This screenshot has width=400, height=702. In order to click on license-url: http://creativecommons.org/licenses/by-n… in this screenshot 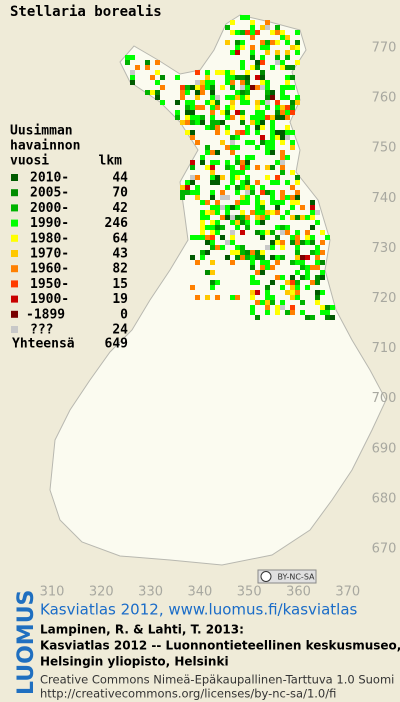, I will do `click(188, 694)`.